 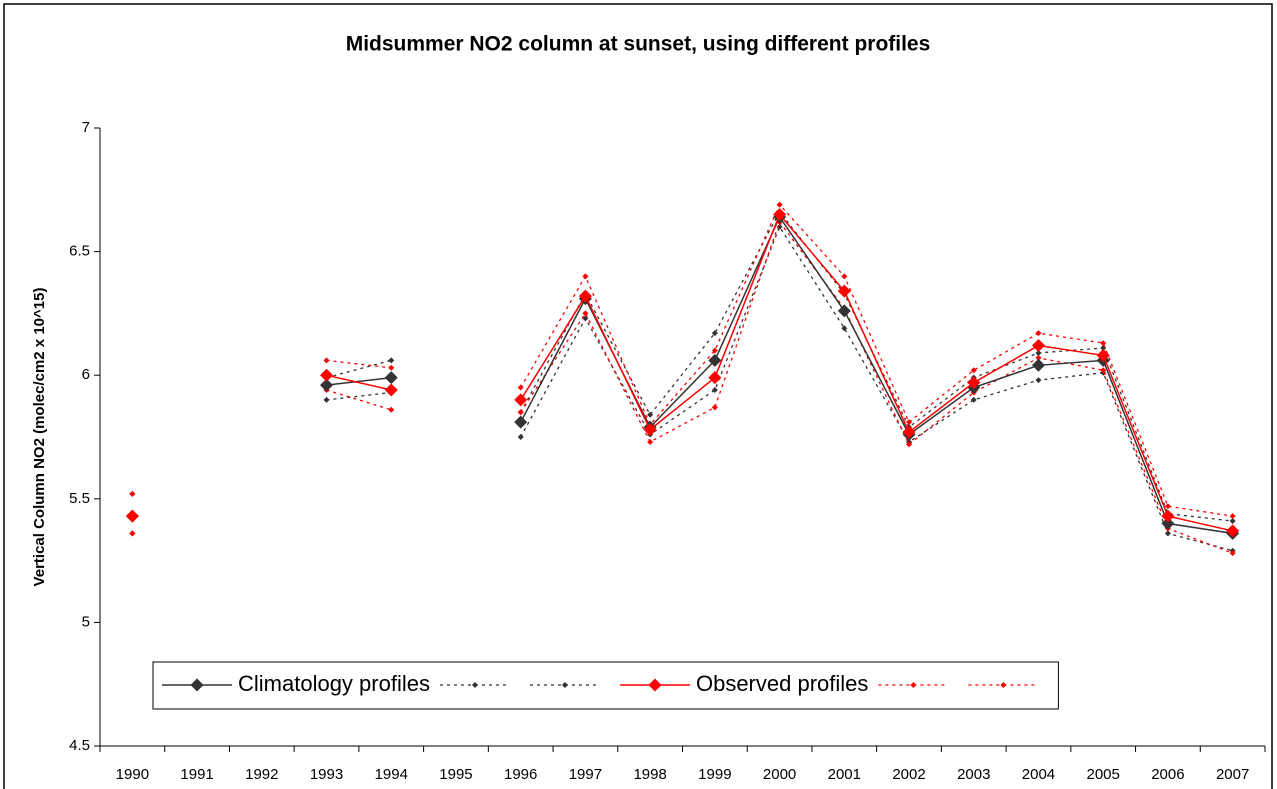 What do you see at coordinates (261, 774) in the screenshot?
I see `x-tick-label: 1992` at bounding box center [261, 774].